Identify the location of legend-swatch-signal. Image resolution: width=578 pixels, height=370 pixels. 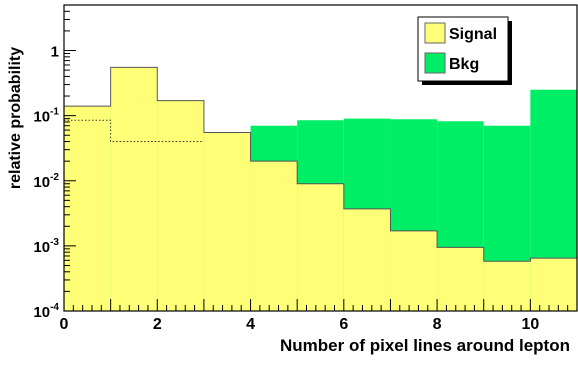
(435, 33).